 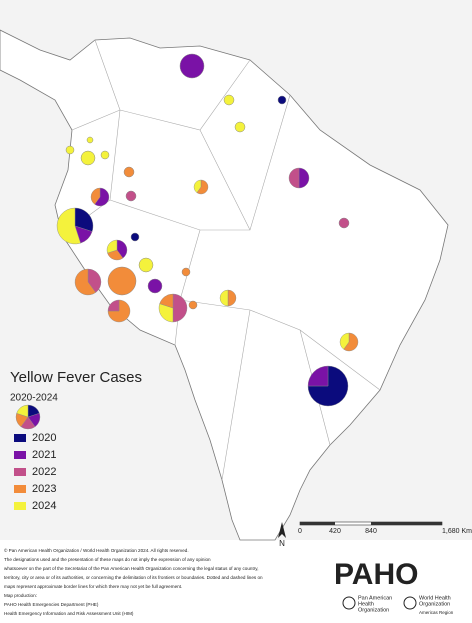 I want to click on scale-label: 1,680 Km, so click(x=457, y=531).